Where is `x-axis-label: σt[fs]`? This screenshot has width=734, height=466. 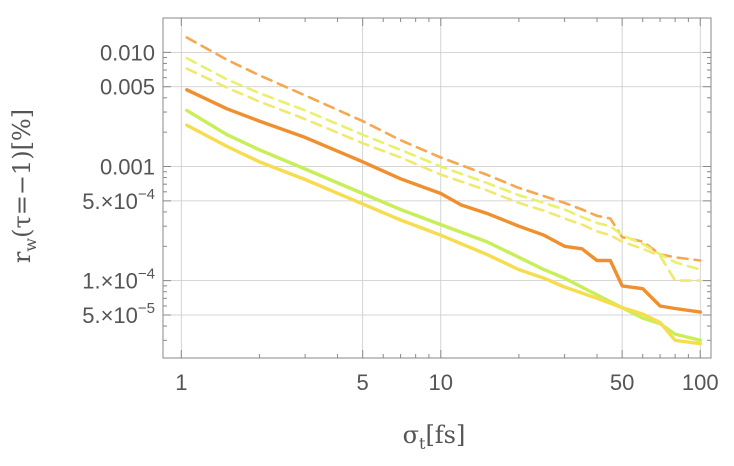 x-axis-label: σt[fs] is located at coordinates (434, 437).